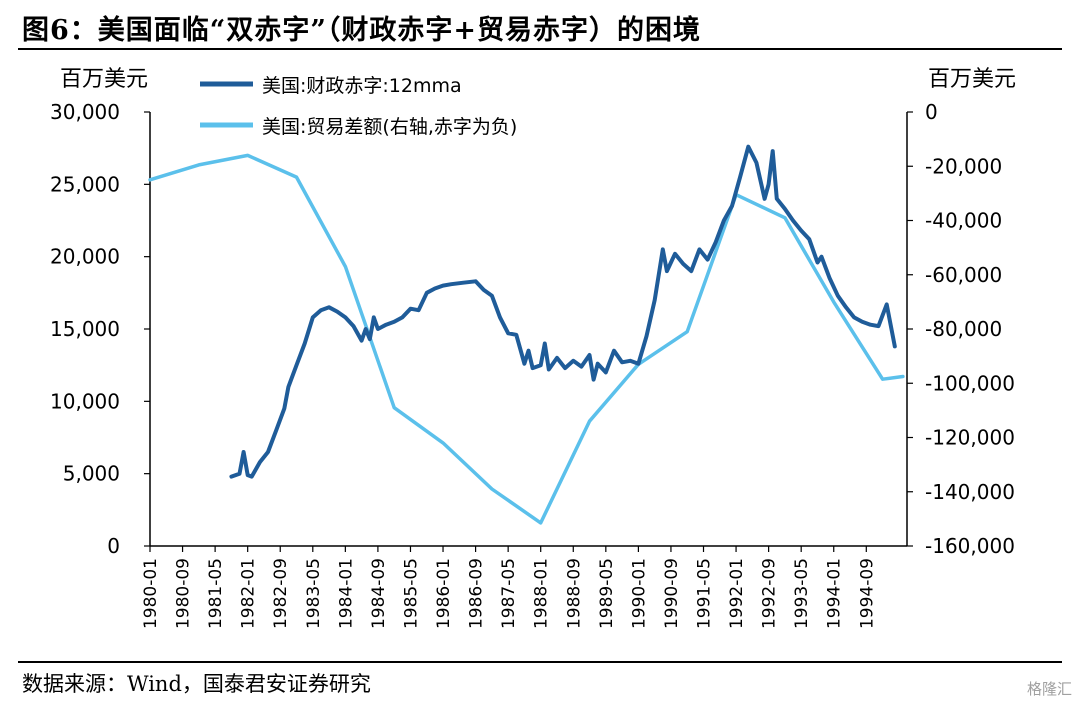 Image resolution: width=1080 pixels, height=705 pixels. Describe the element at coordinates (281, 593) in the screenshot. I see `x-tick-label: 1982-09` at that location.